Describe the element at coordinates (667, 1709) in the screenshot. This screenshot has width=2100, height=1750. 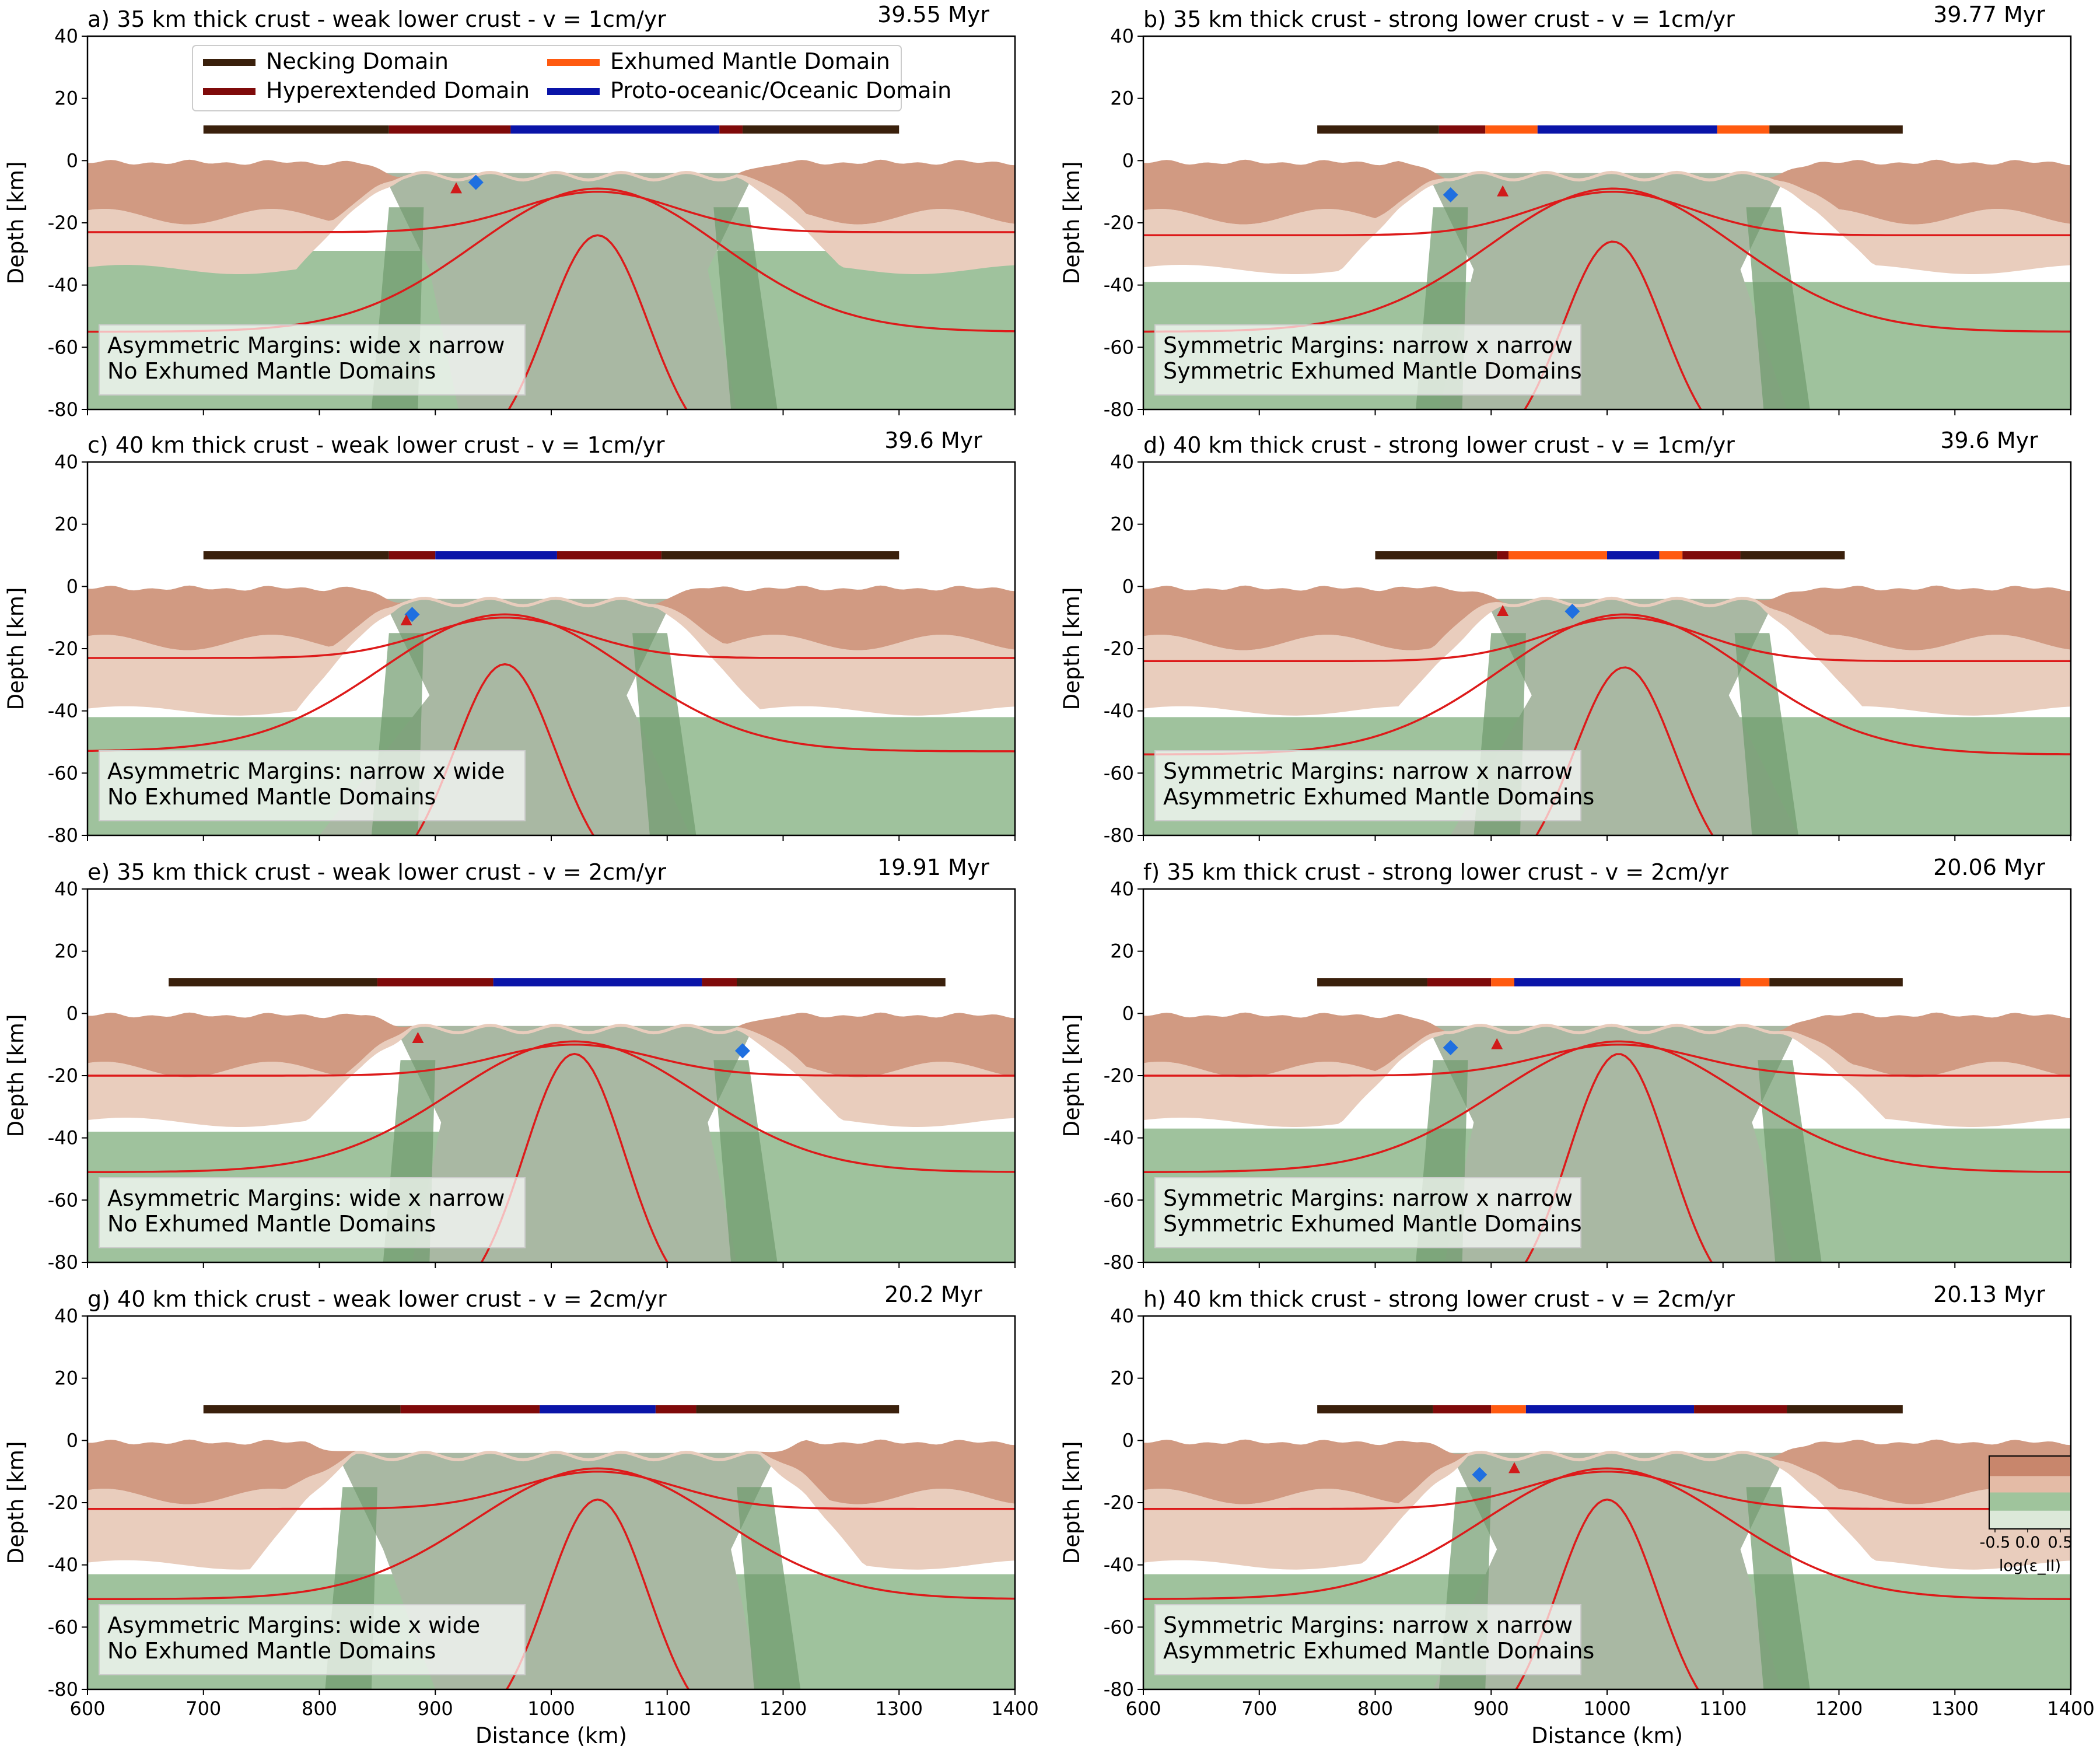
I see `x-tick-label: 1100` at that location.